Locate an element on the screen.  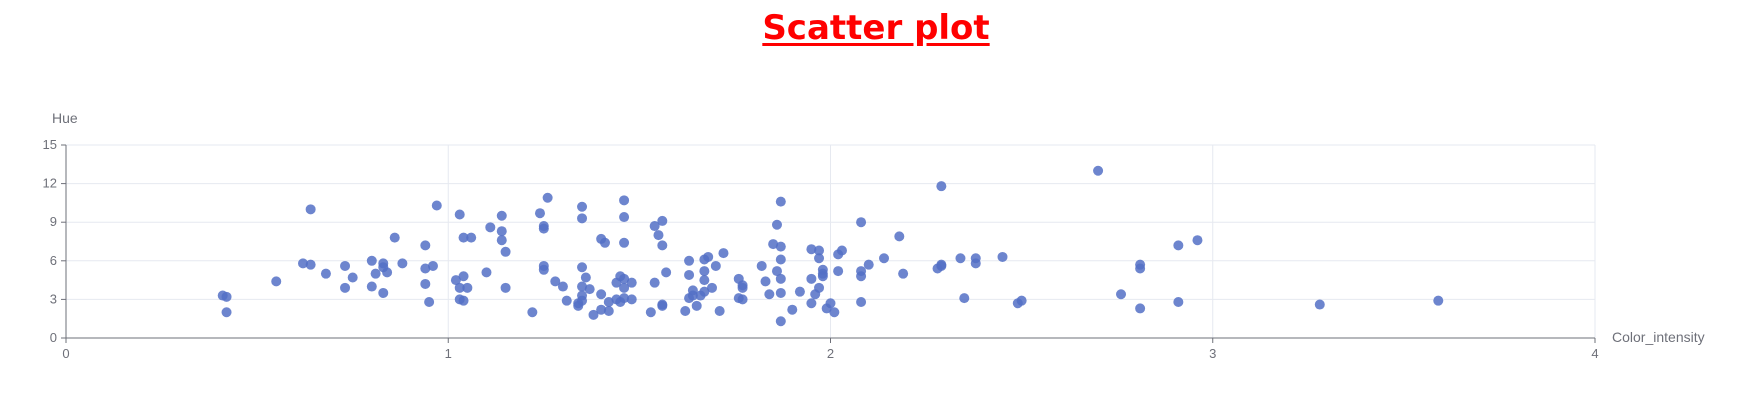
y-tick-label-0: 0 is located at coordinates (53, 337).